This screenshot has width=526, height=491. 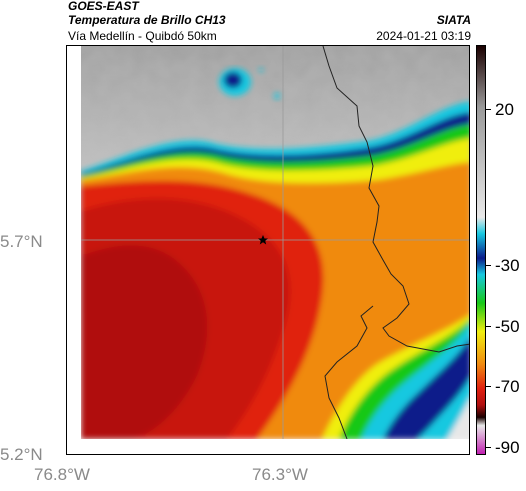 I want to click on colorbar-label-minus70: -70, so click(x=507, y=386).